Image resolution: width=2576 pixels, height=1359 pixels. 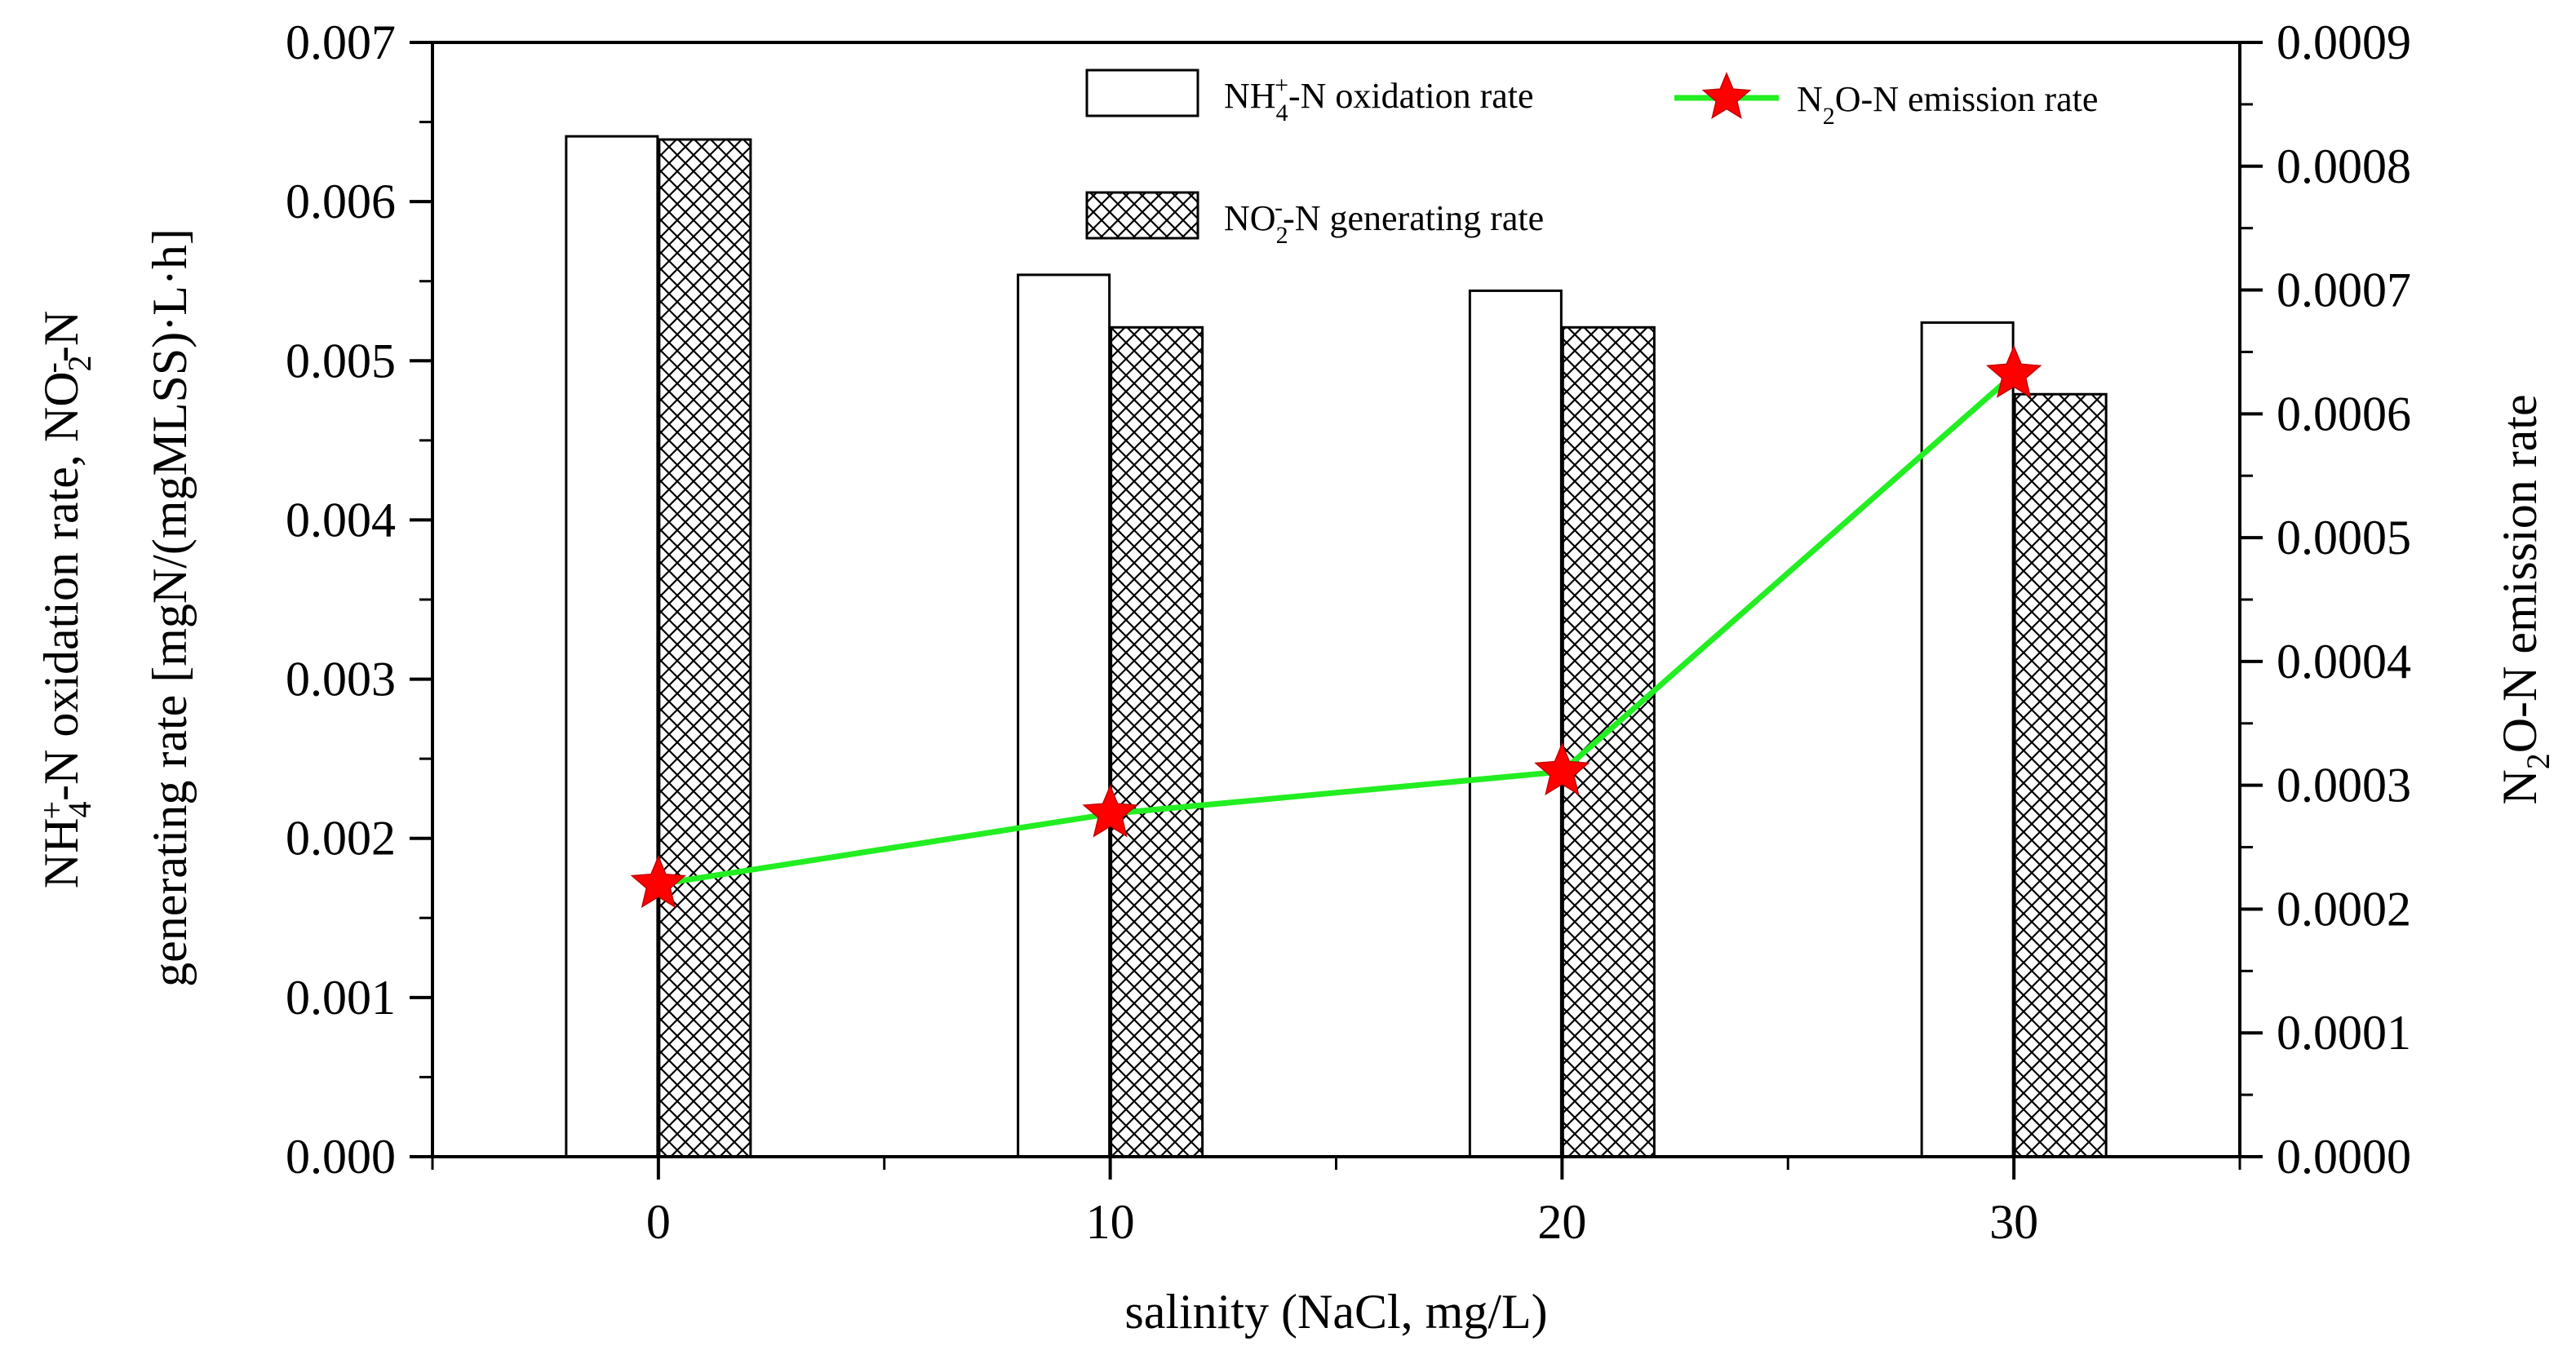 I want to click on left-axis-title-line1-part: NH, so click(x=61, y=853).